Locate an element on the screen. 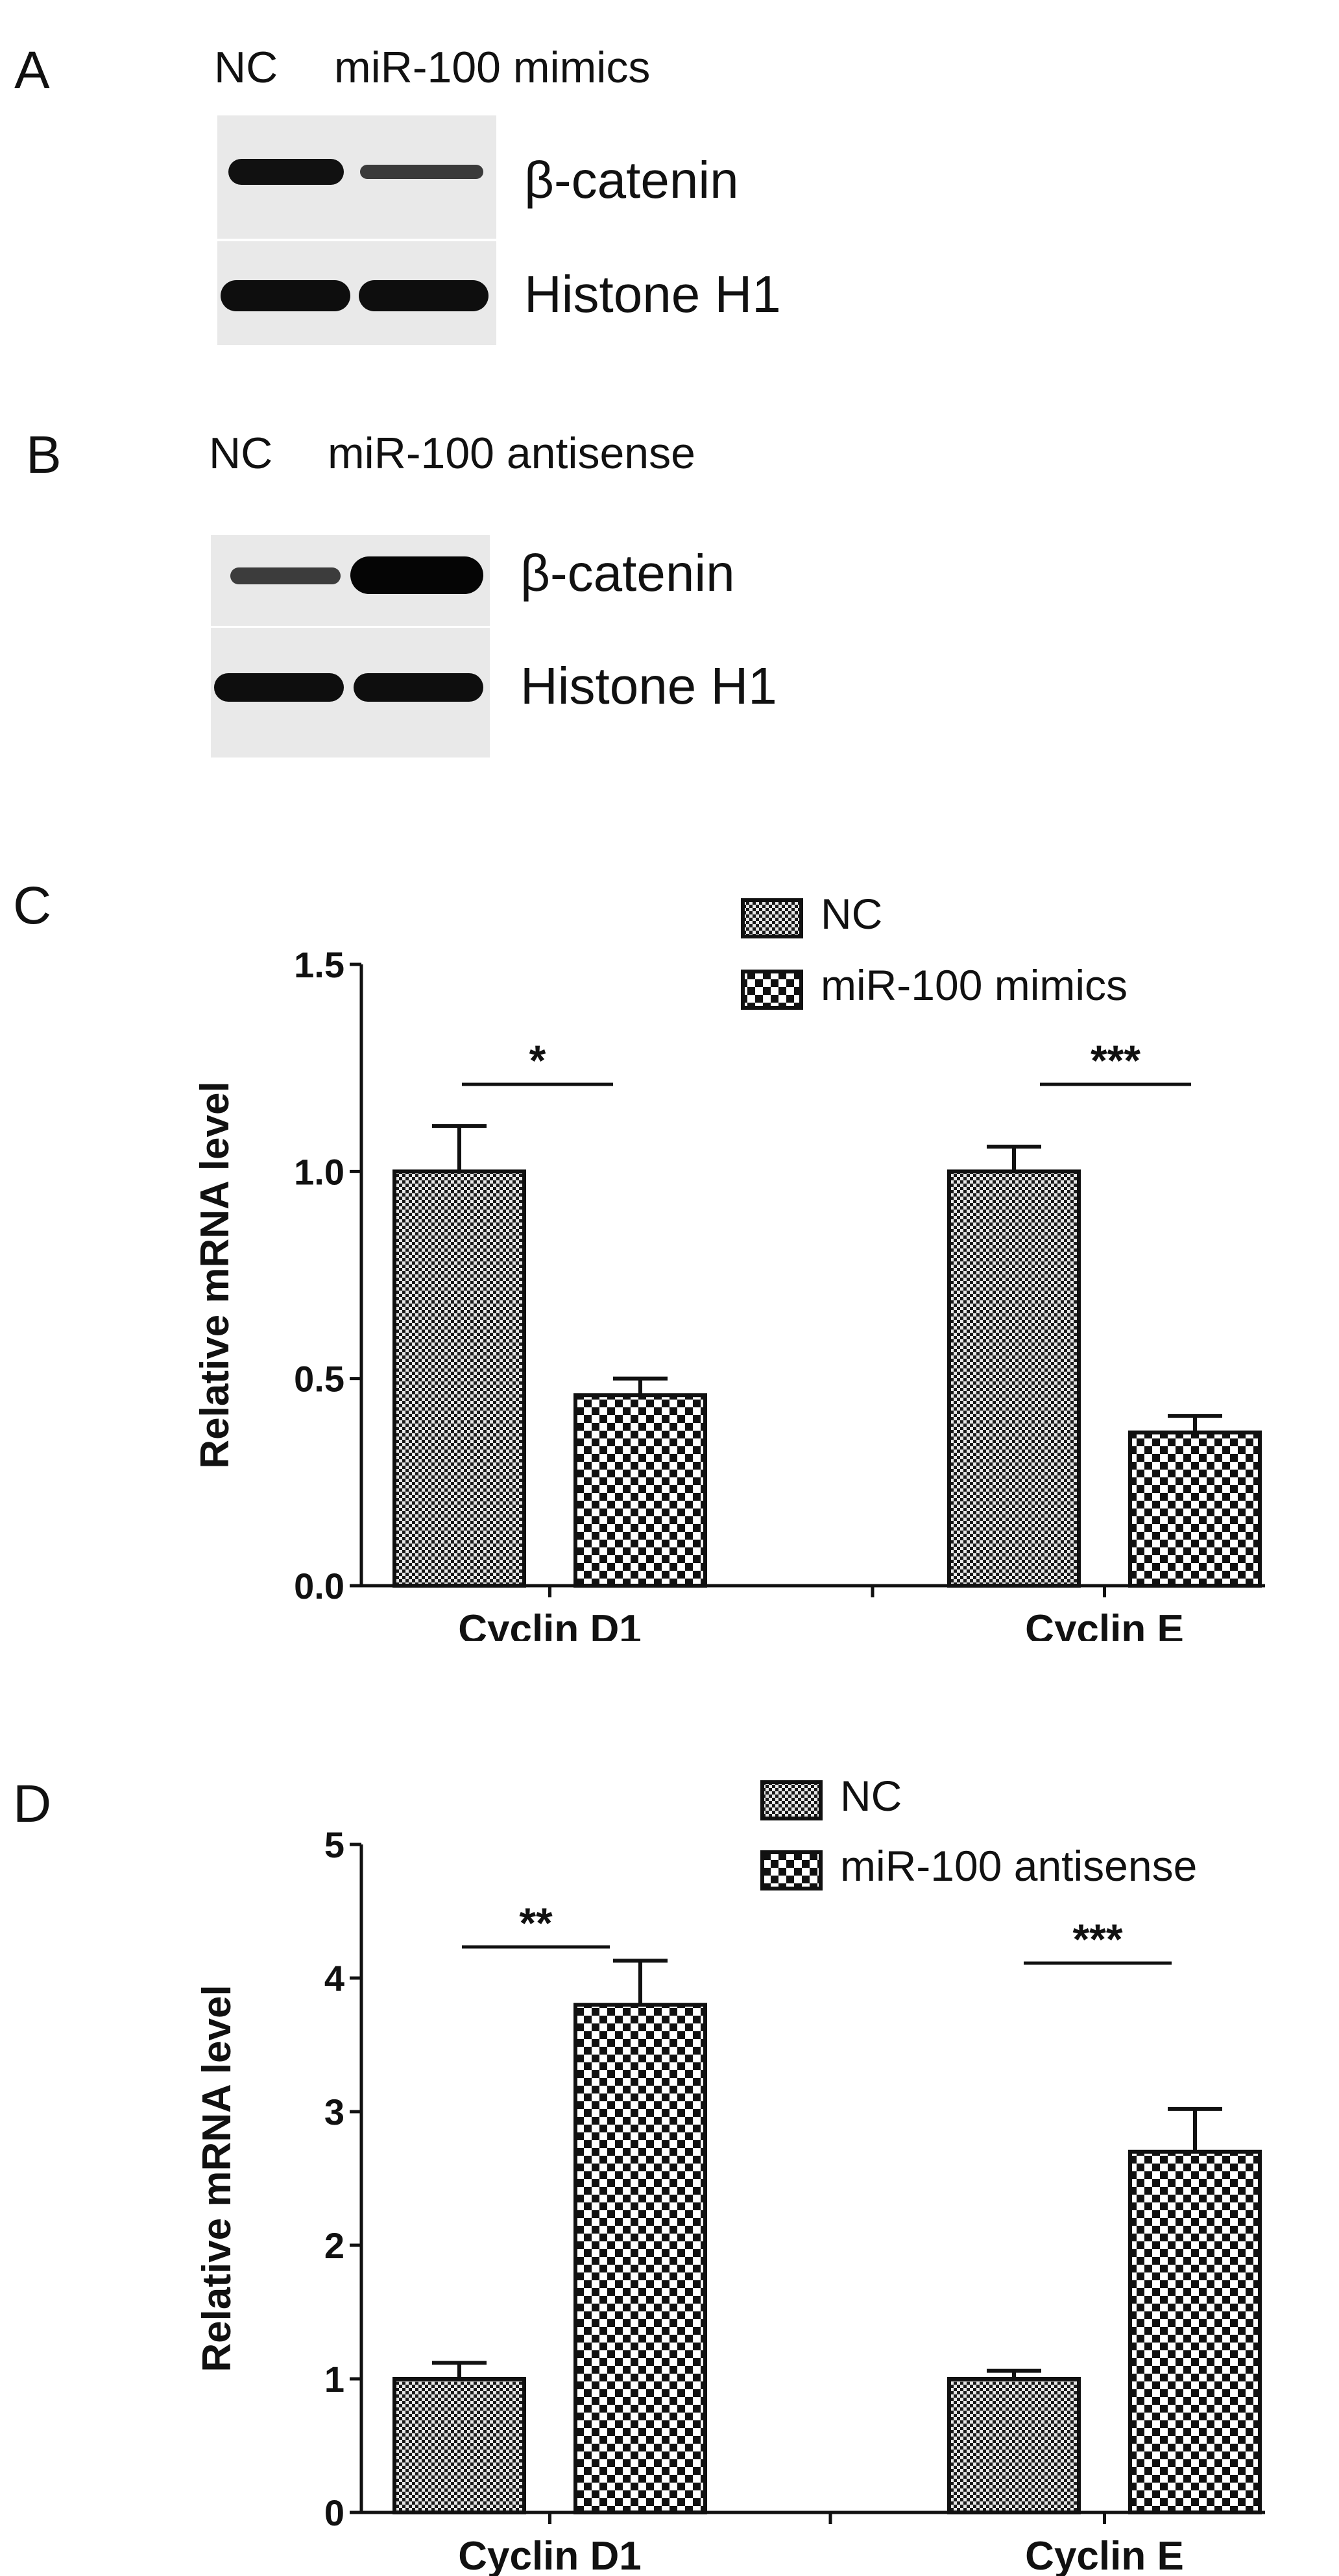 The height and width of the screenshot is (2576, 1339). y-tick-label: 0.0 is located at coordinates (319, 1586).